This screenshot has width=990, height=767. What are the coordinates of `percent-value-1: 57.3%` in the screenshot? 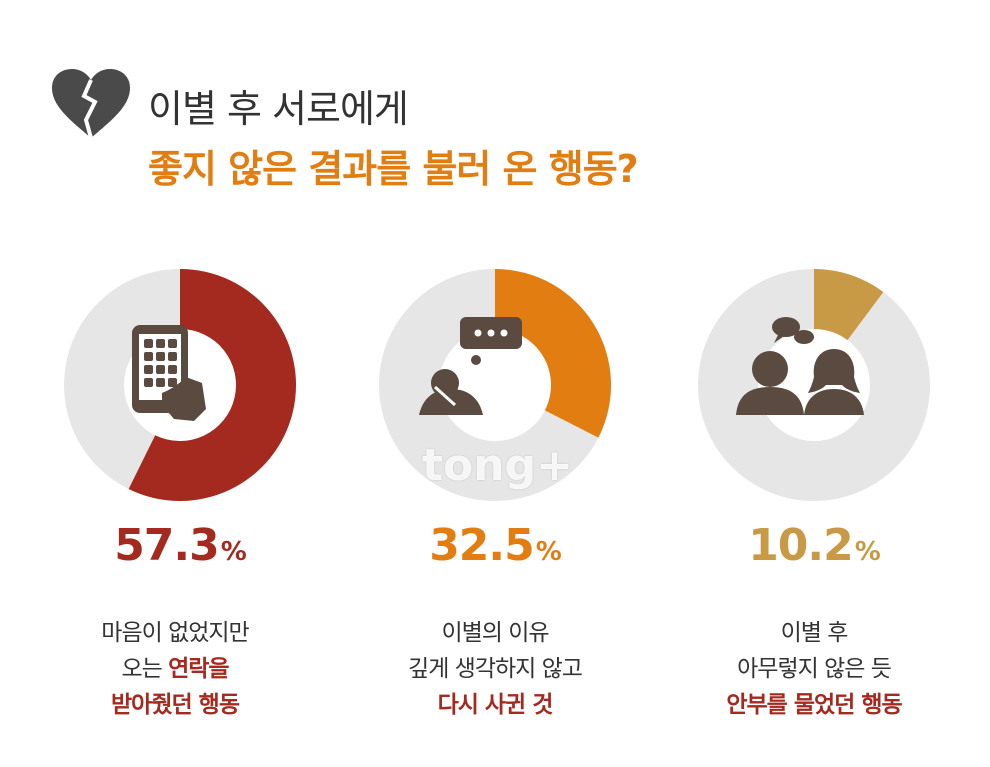 It's located at (180, 545).